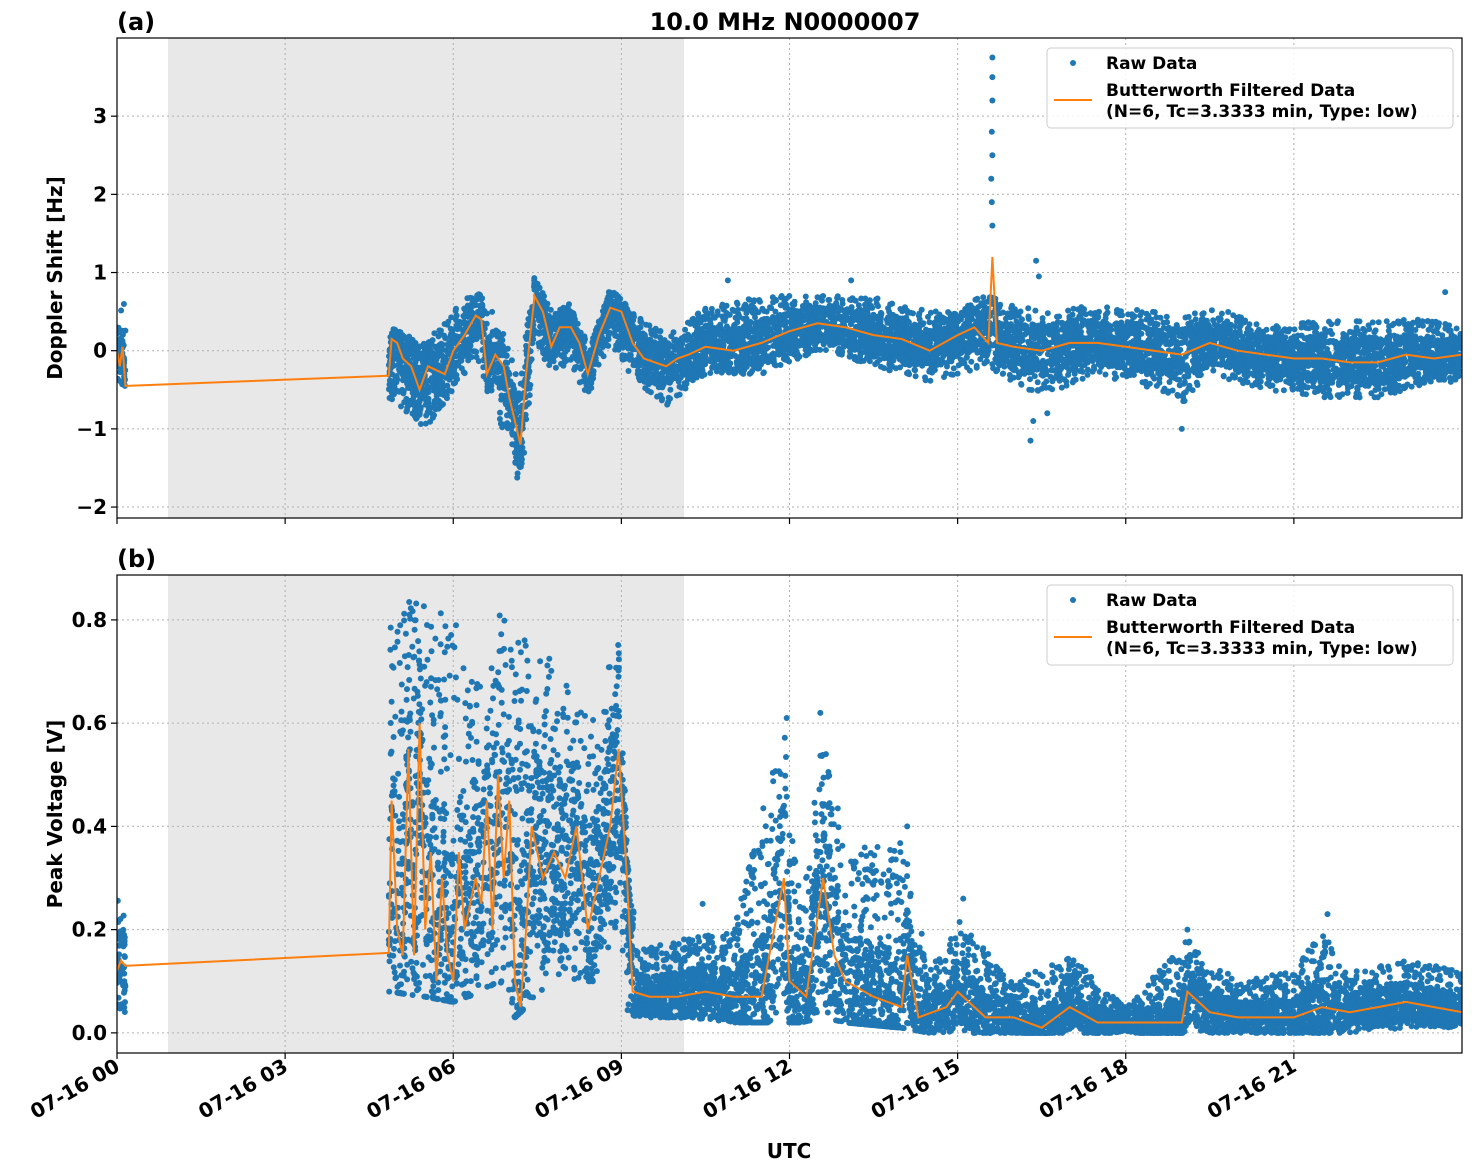 The image size is (1472, 1172). Describe the element at coordinates (426, 278) in the screenshot. I see `shaded-region` at that location.